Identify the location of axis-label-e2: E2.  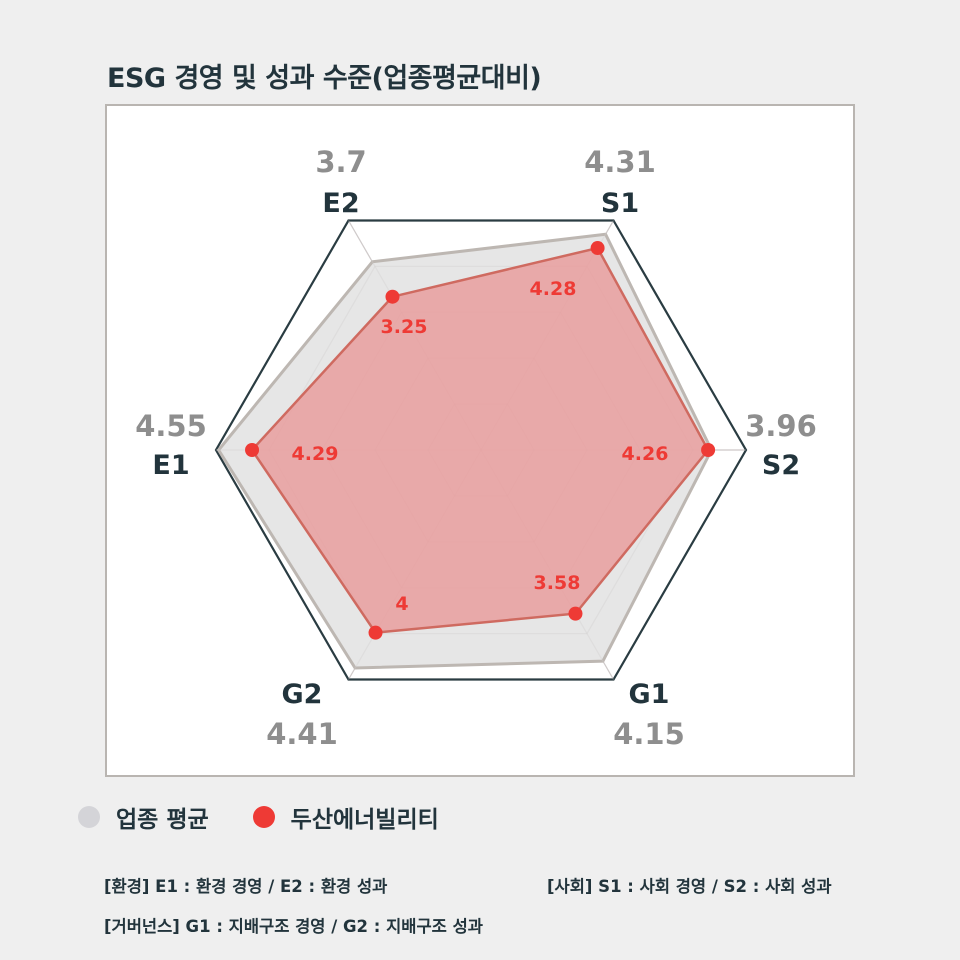
(340, 203).